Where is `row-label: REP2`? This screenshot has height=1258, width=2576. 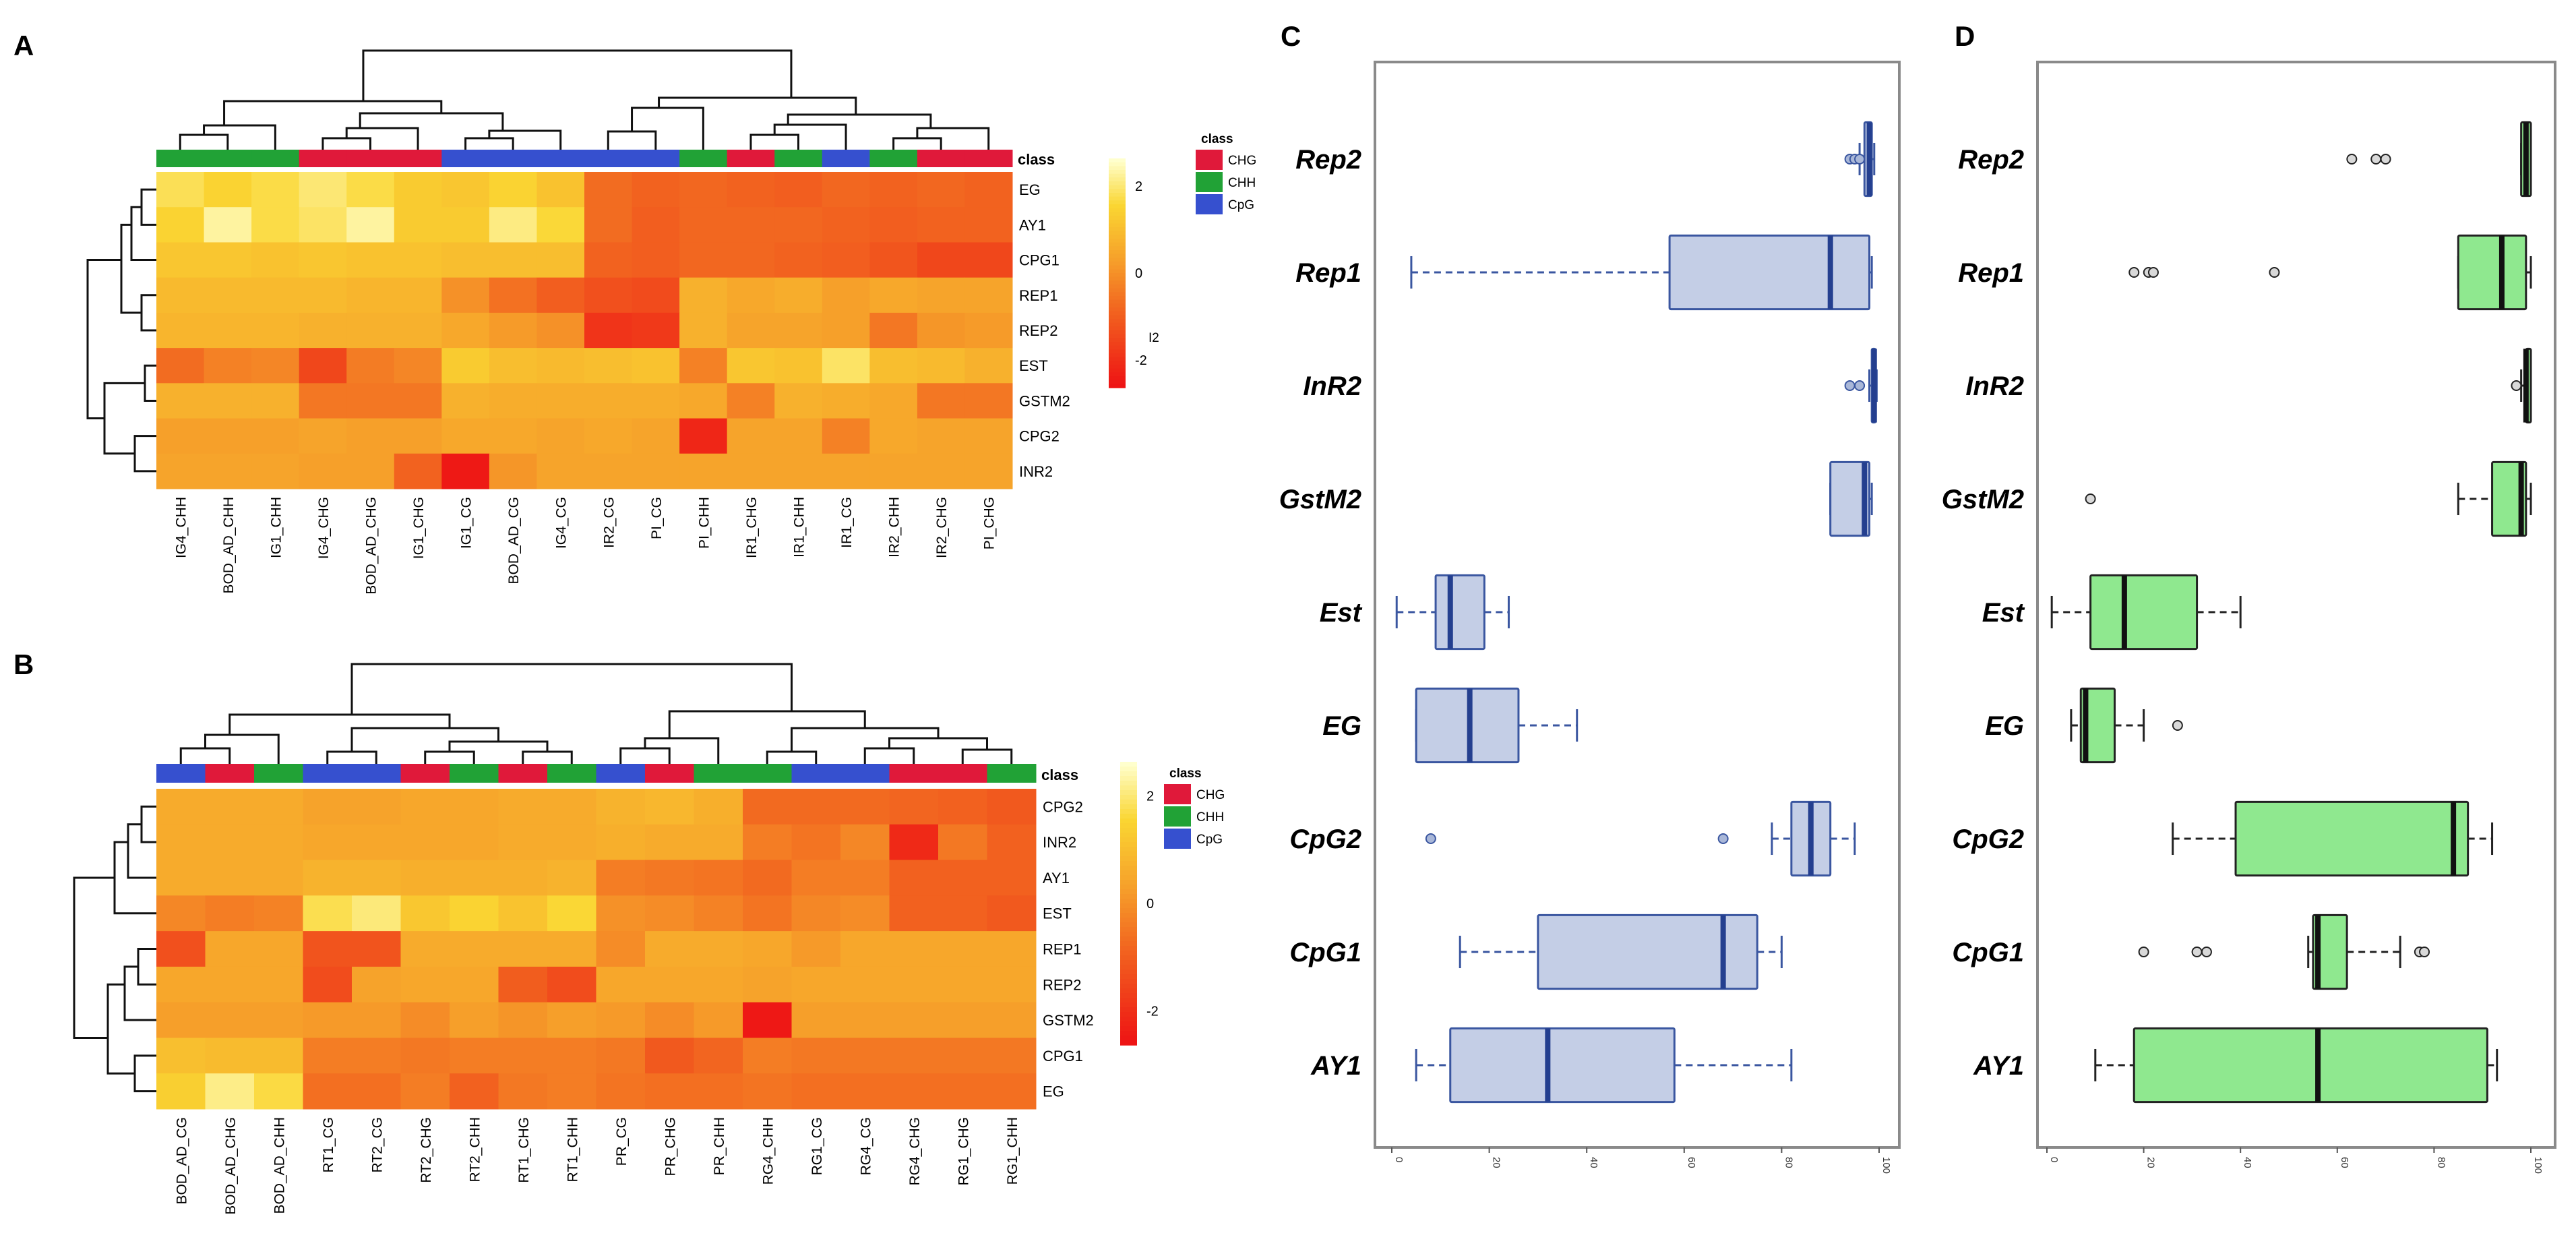 row-label: REP2 is located at coordinates (1062, 984).